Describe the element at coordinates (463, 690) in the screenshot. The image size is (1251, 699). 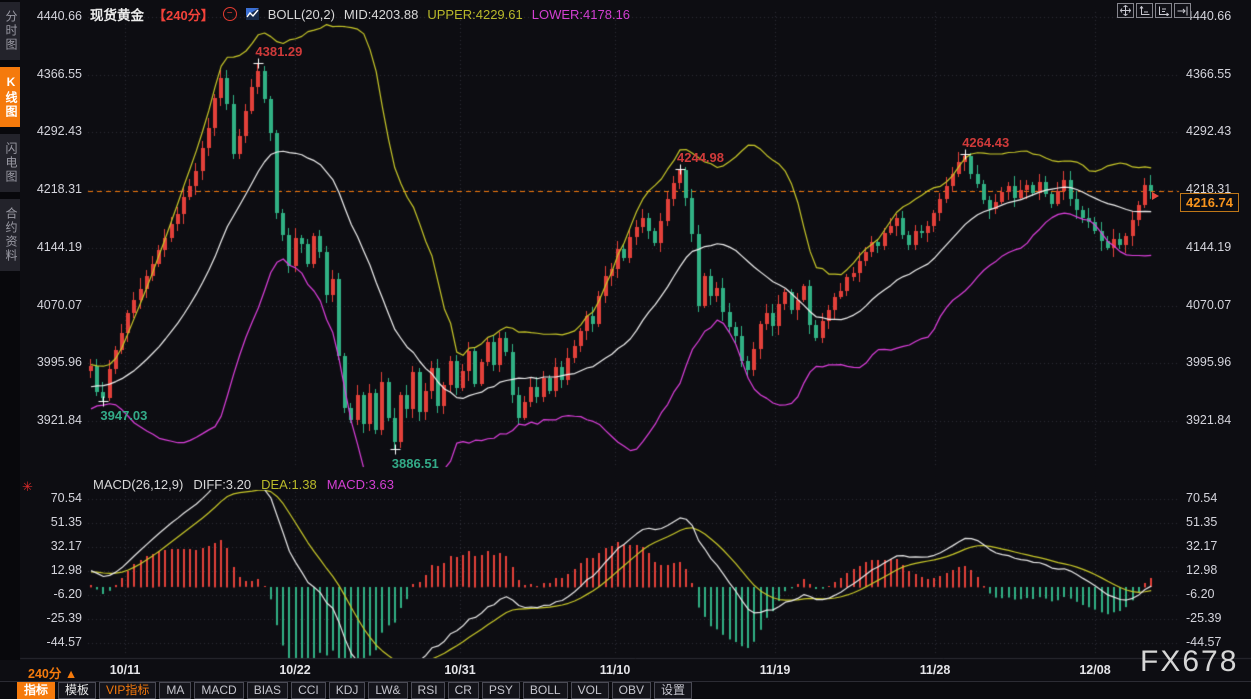
I see `toolbar-tab-cr: CR` at that location.